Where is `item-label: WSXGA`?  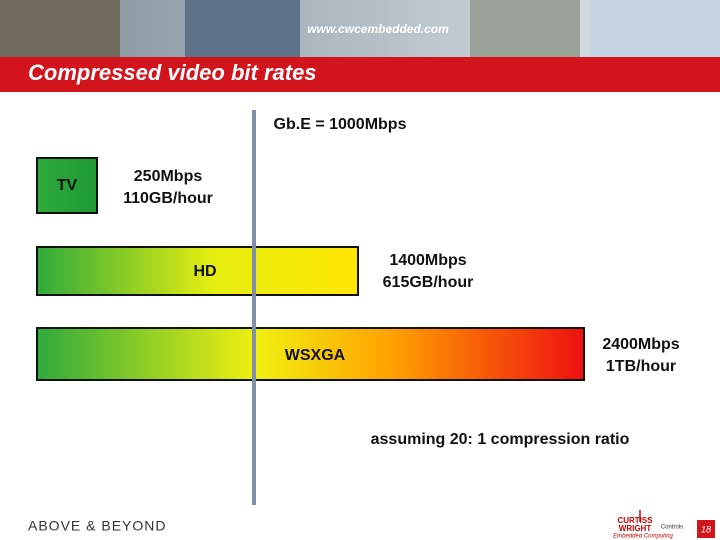
item-label: WSXGA is located at coordinates (315, 355).